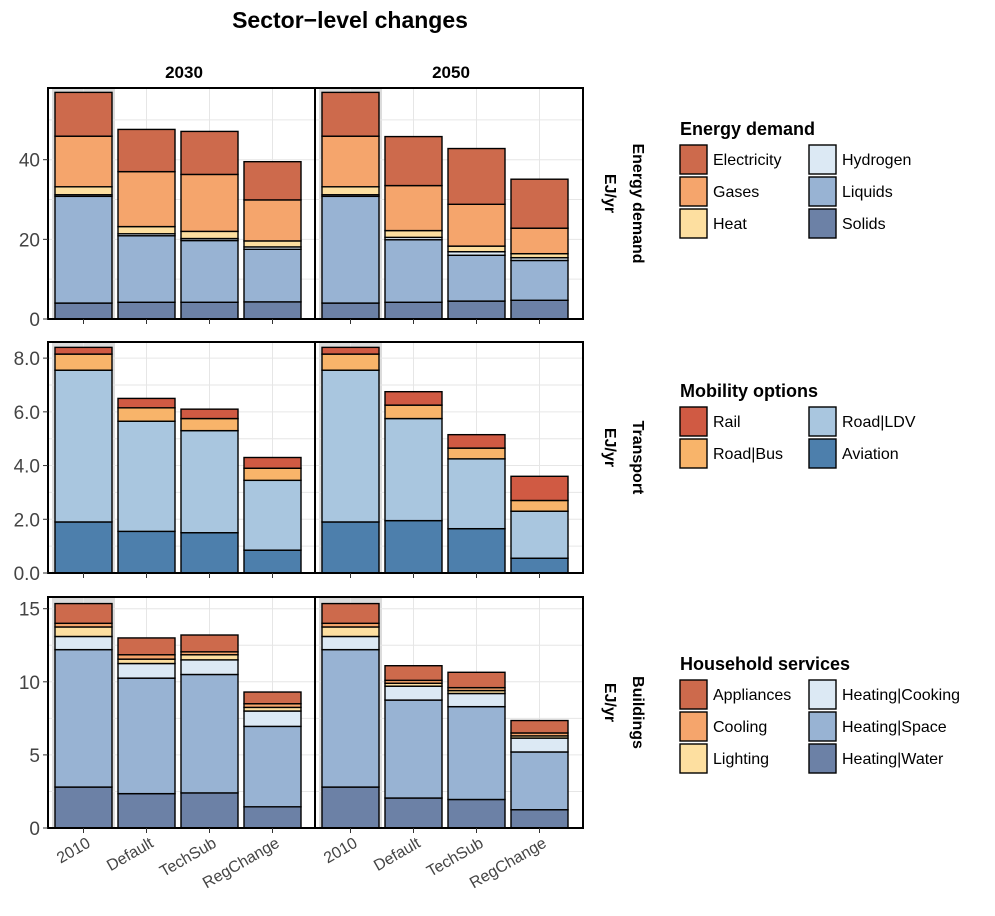 Image resolution: width=995 pixels, height=916 pixels. Describe the element at coordinates (476, 176) in the screenshot. I see `bar-segment-electricity-techsub` at that location.